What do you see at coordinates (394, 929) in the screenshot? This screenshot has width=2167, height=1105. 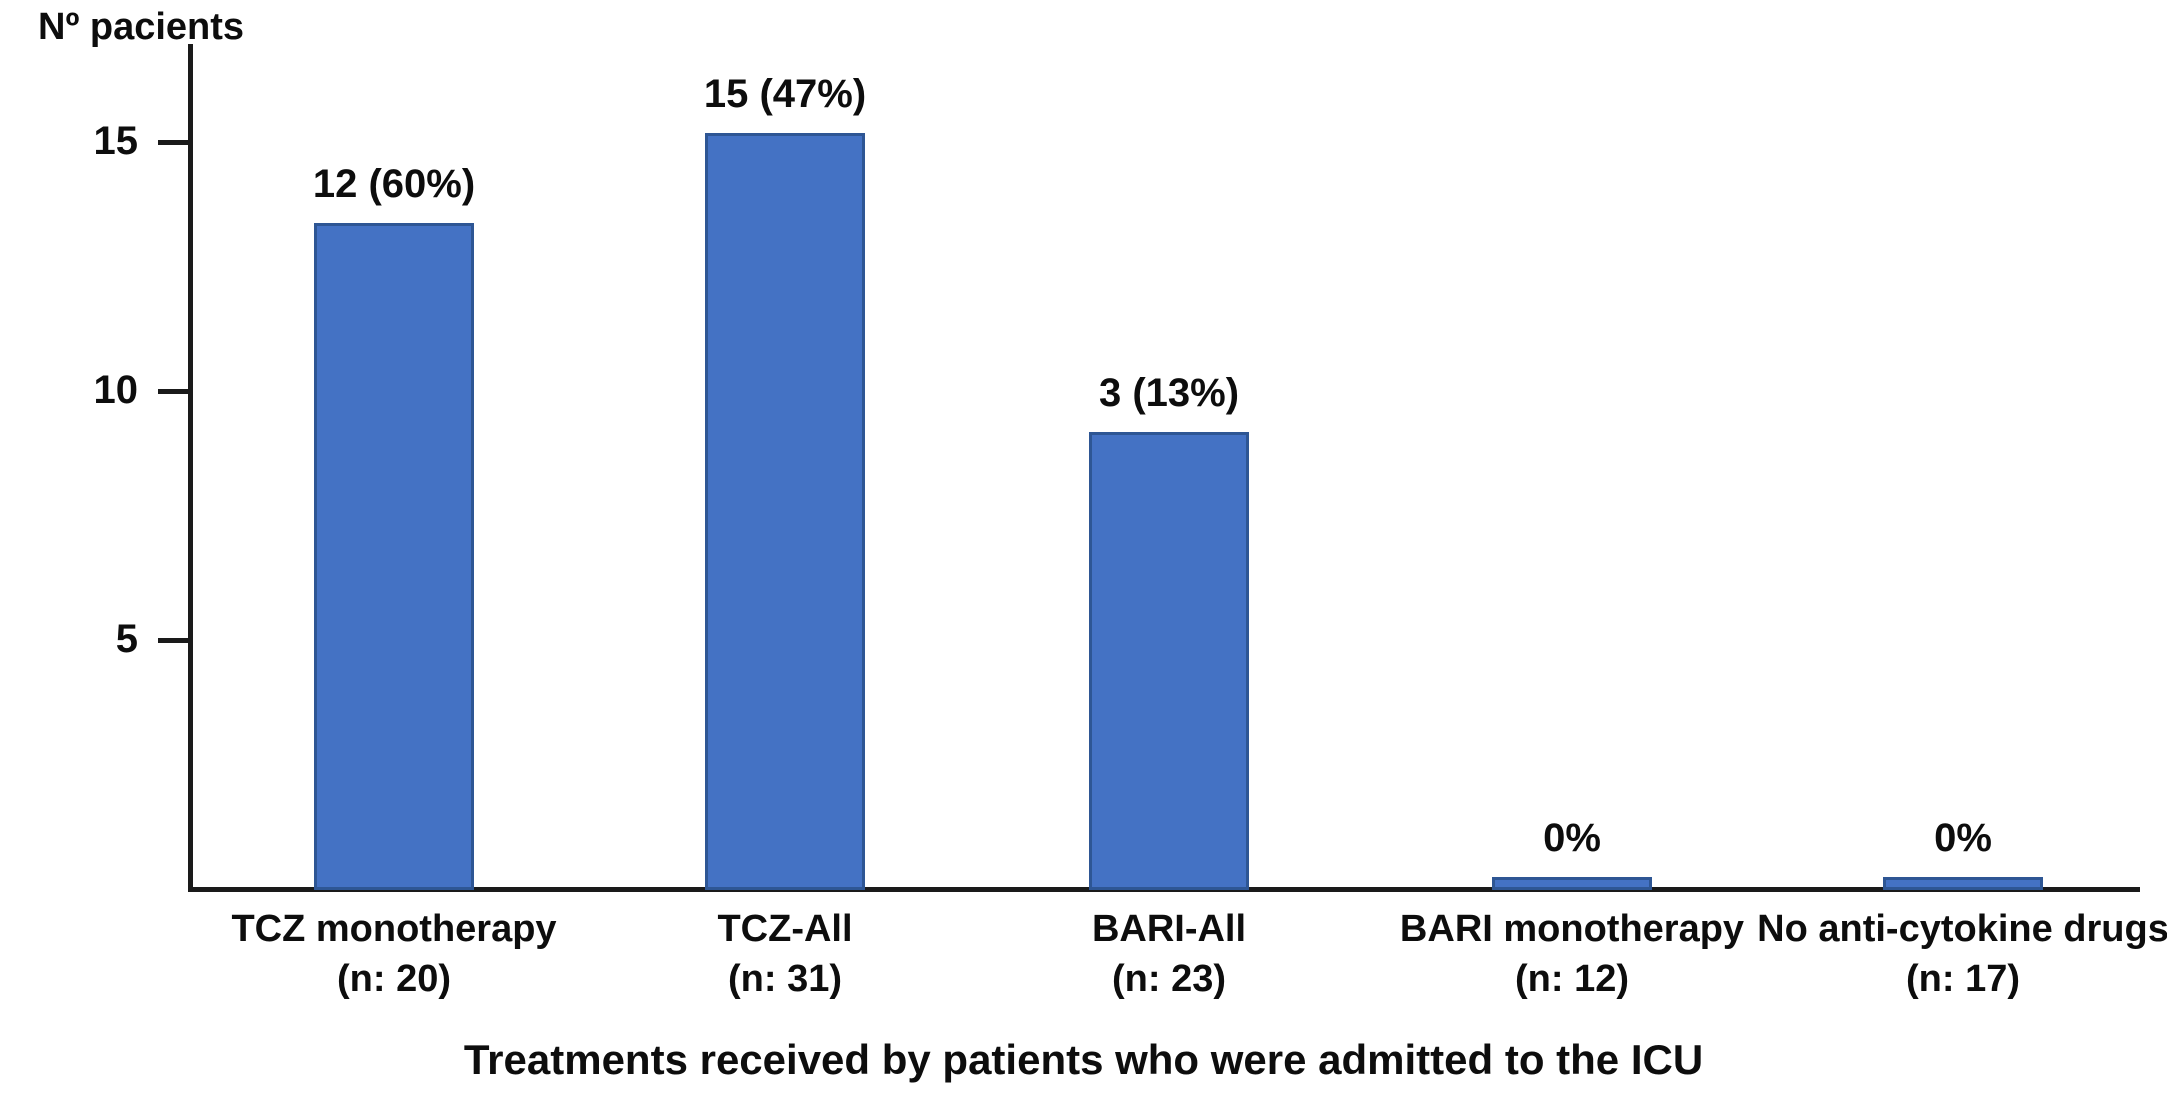 I see `category-name: TCZ monotherapy` at bounding box center [394, 929].